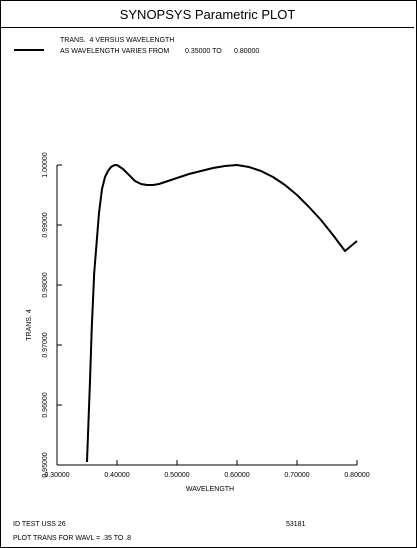 The height and width of the screenshot is (548, 417). I want to click on x-axis-label: WAVELENGTH, so click(210, 489).